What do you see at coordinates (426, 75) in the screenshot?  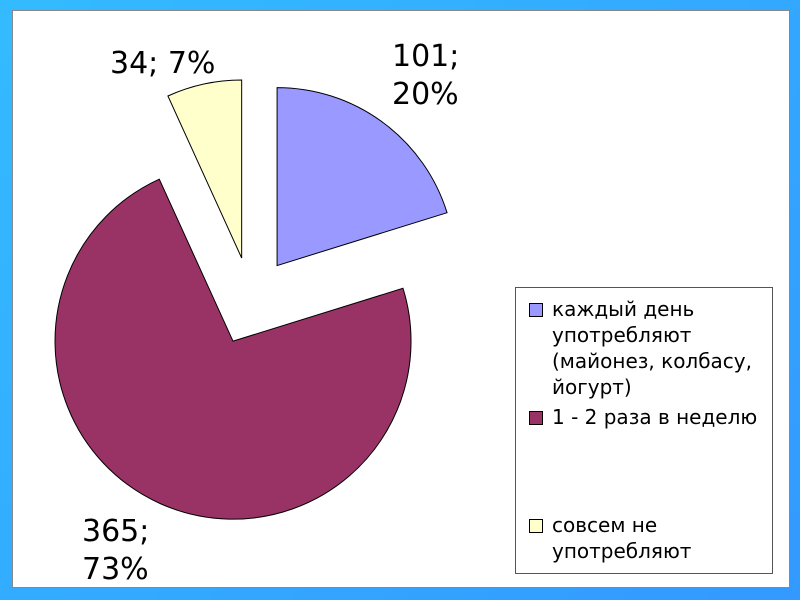 I see `data-label: 101; 20%` at bounding box center [426, 75].